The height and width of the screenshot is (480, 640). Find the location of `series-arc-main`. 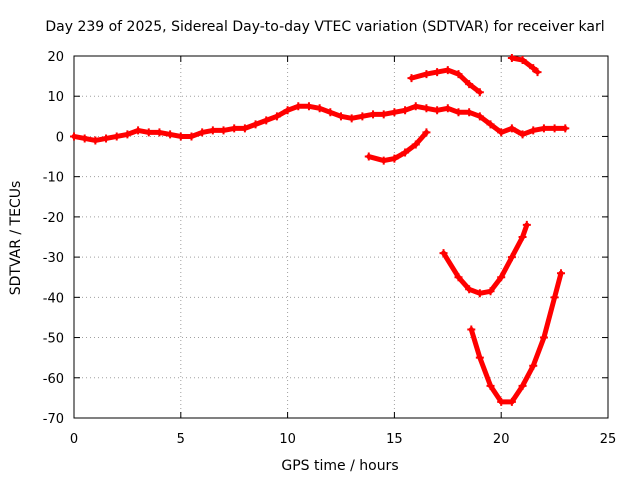

series-arc-main is located at coordinates (320, 123).